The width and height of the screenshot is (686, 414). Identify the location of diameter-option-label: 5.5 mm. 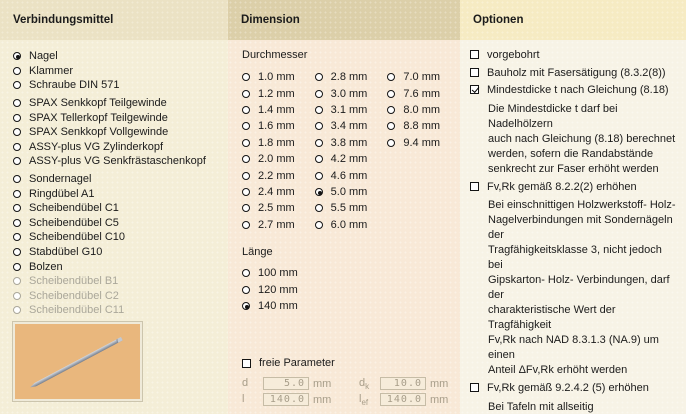
(349, 208).